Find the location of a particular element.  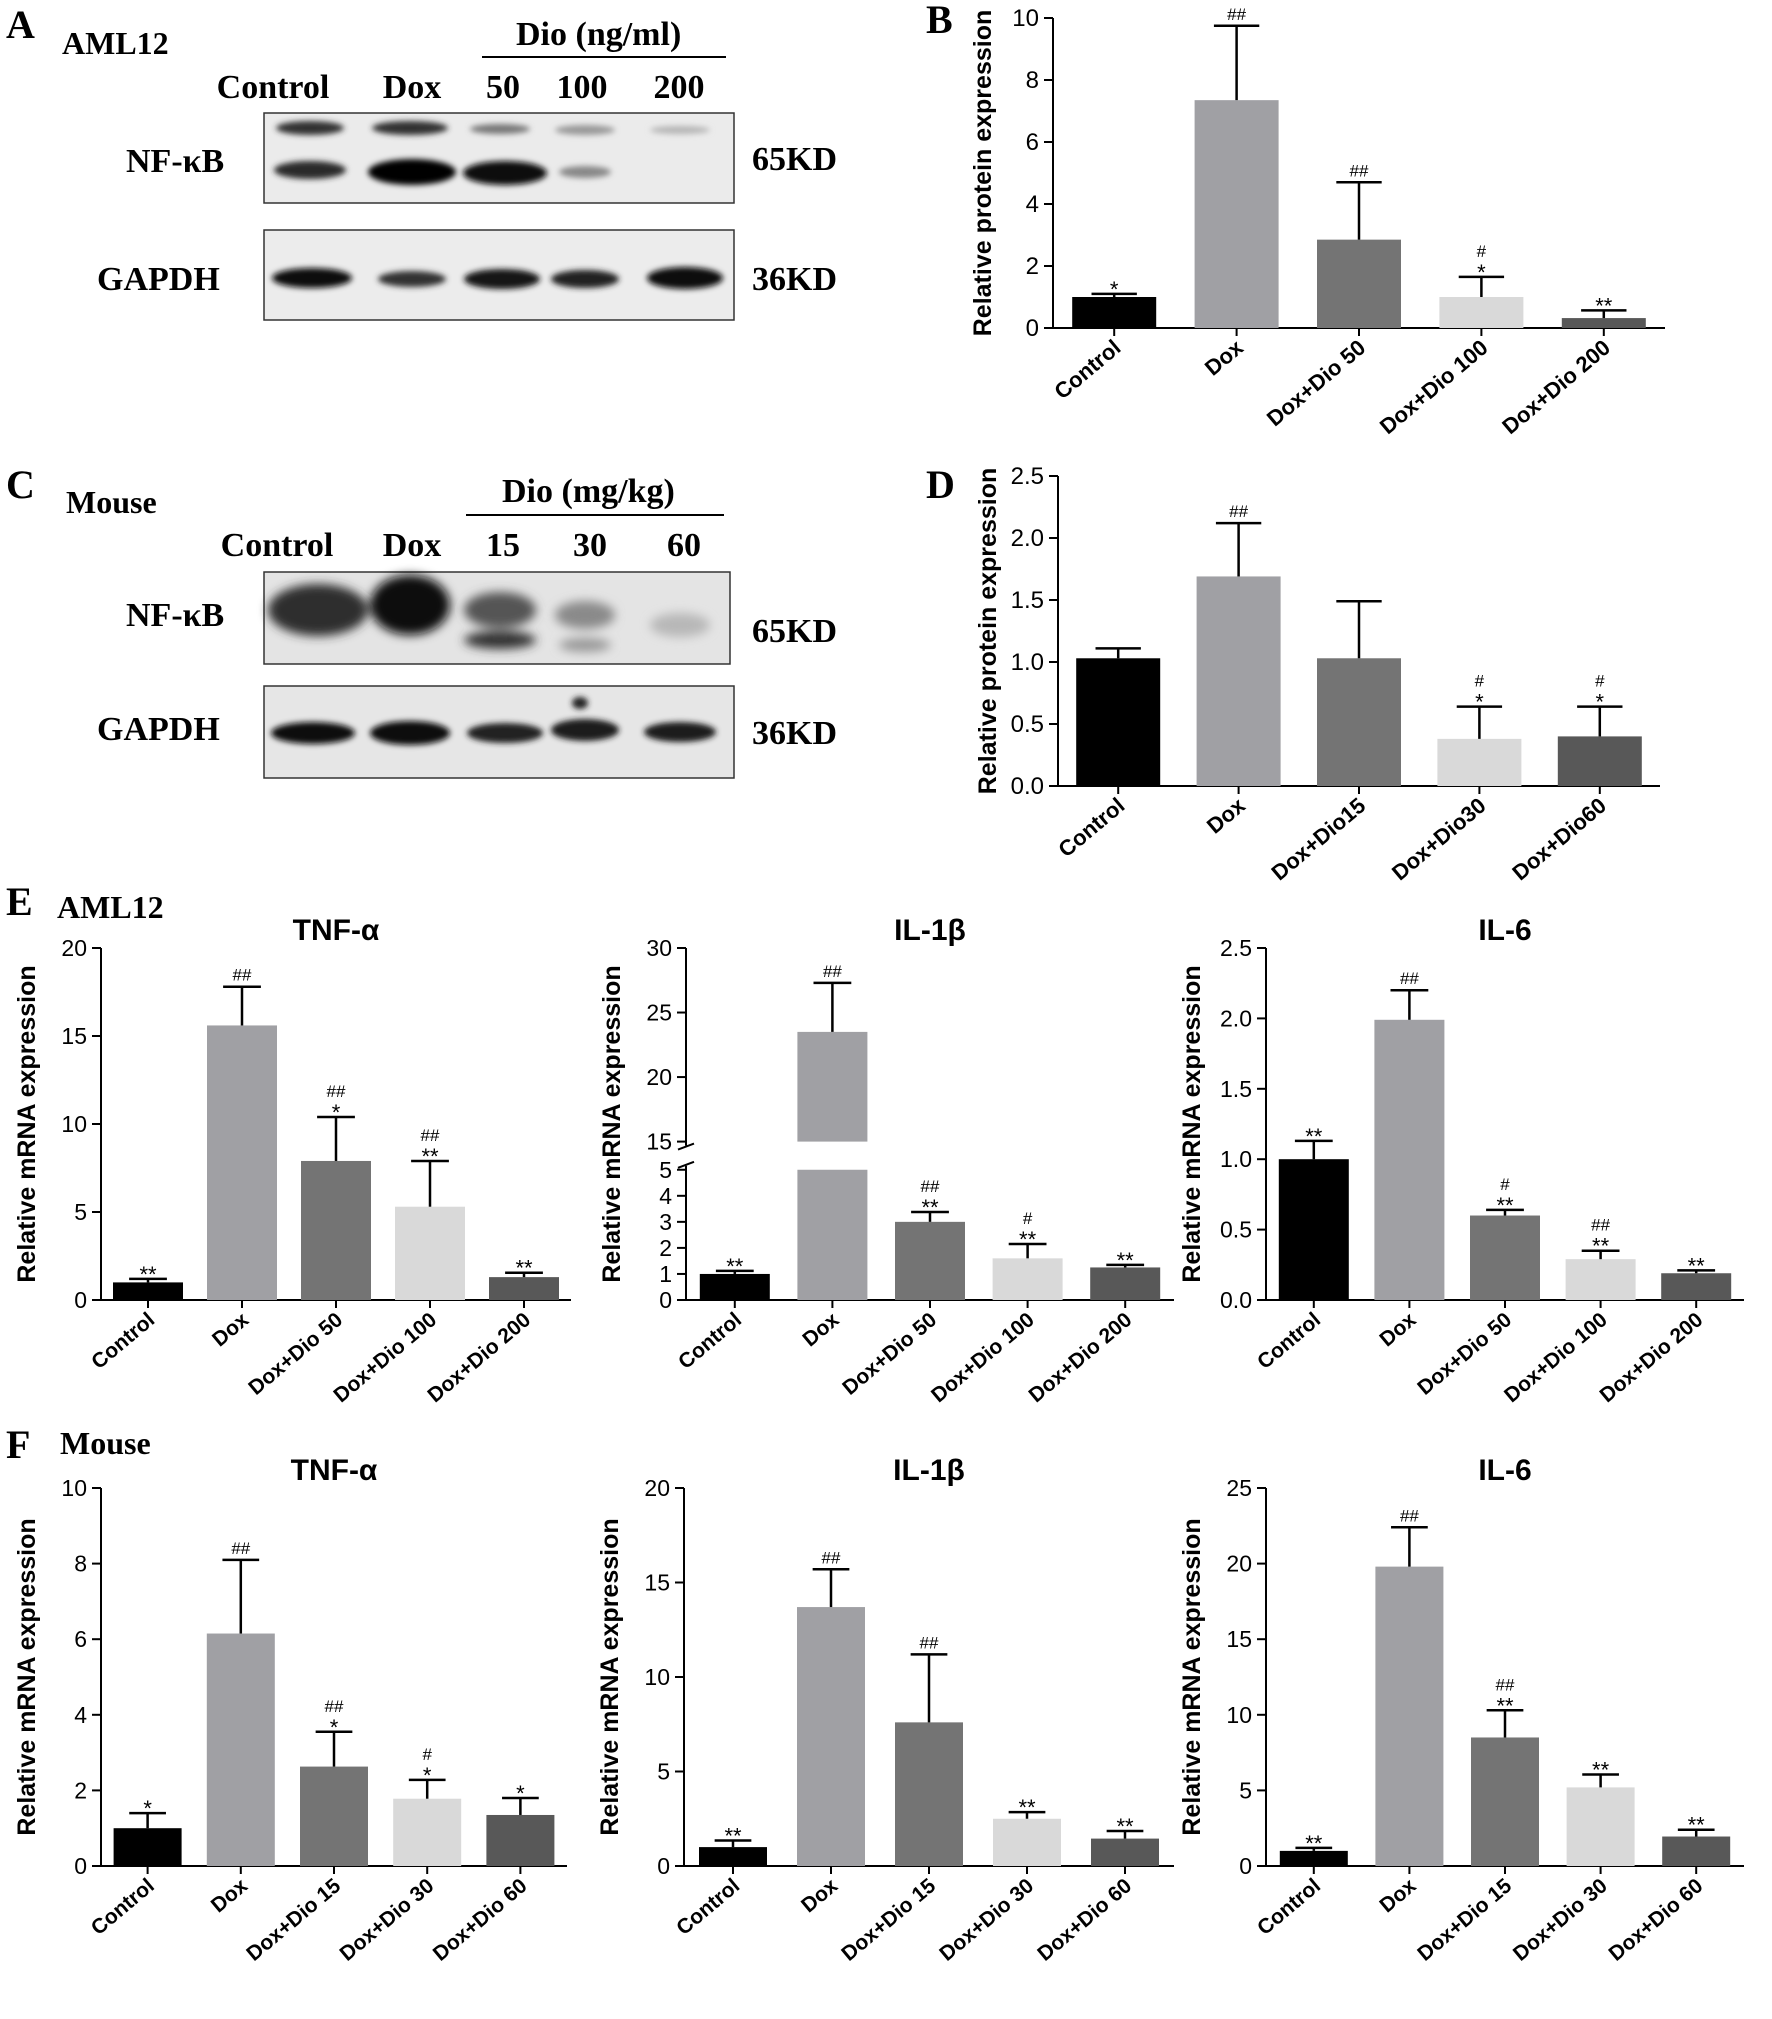

panel-c-model-label: Mouse is located at coordinates (111, 502).